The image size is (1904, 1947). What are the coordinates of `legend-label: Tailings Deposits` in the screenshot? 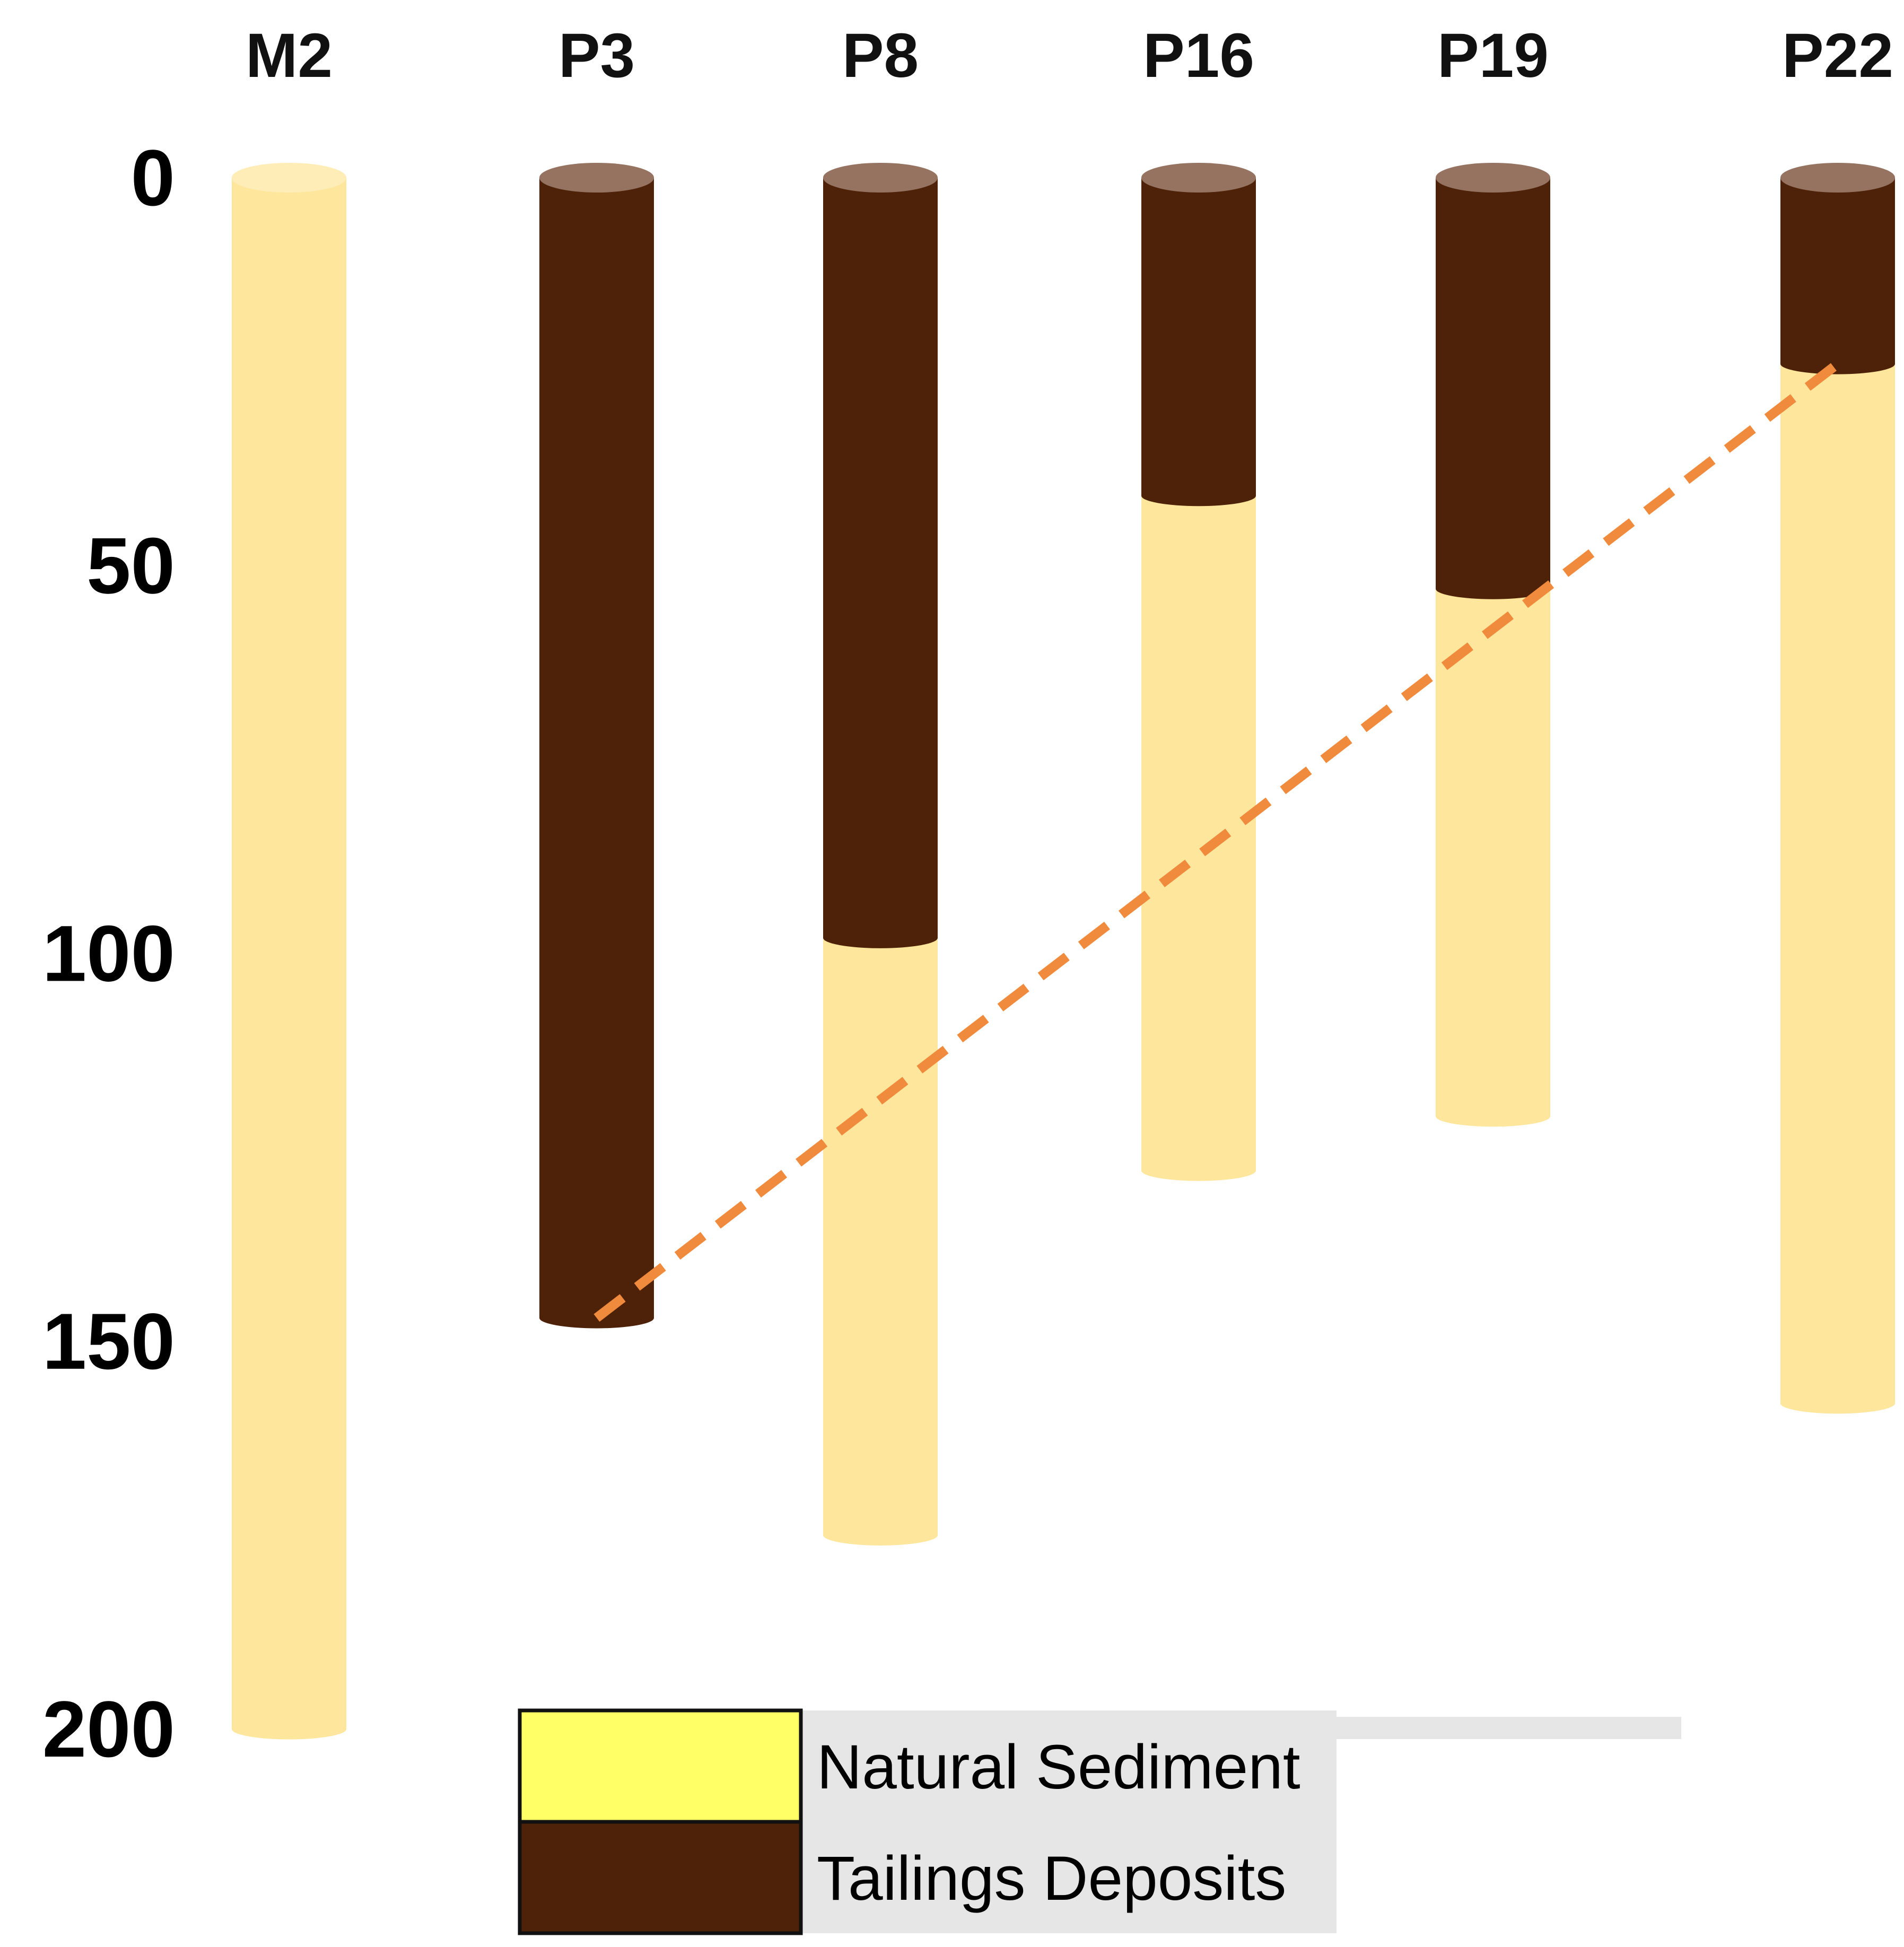 It's located at (1051, 1879).